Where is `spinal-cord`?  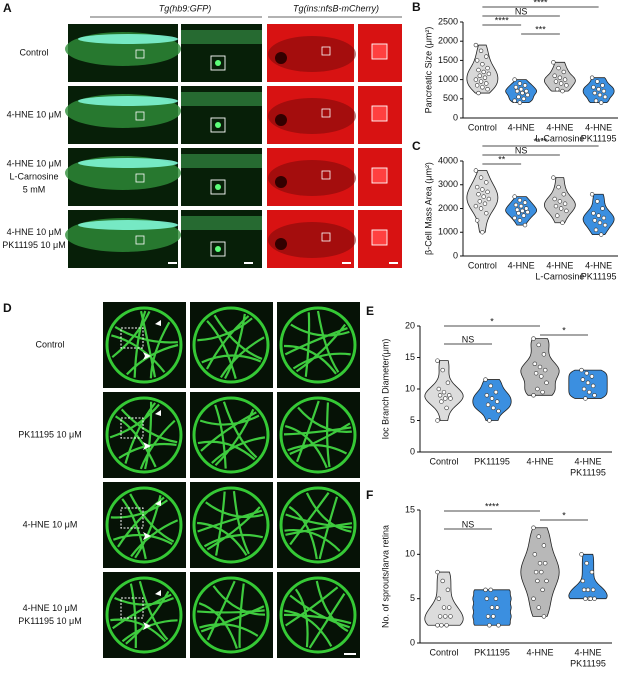
spinal-cord is located at coordinates (128, 163).